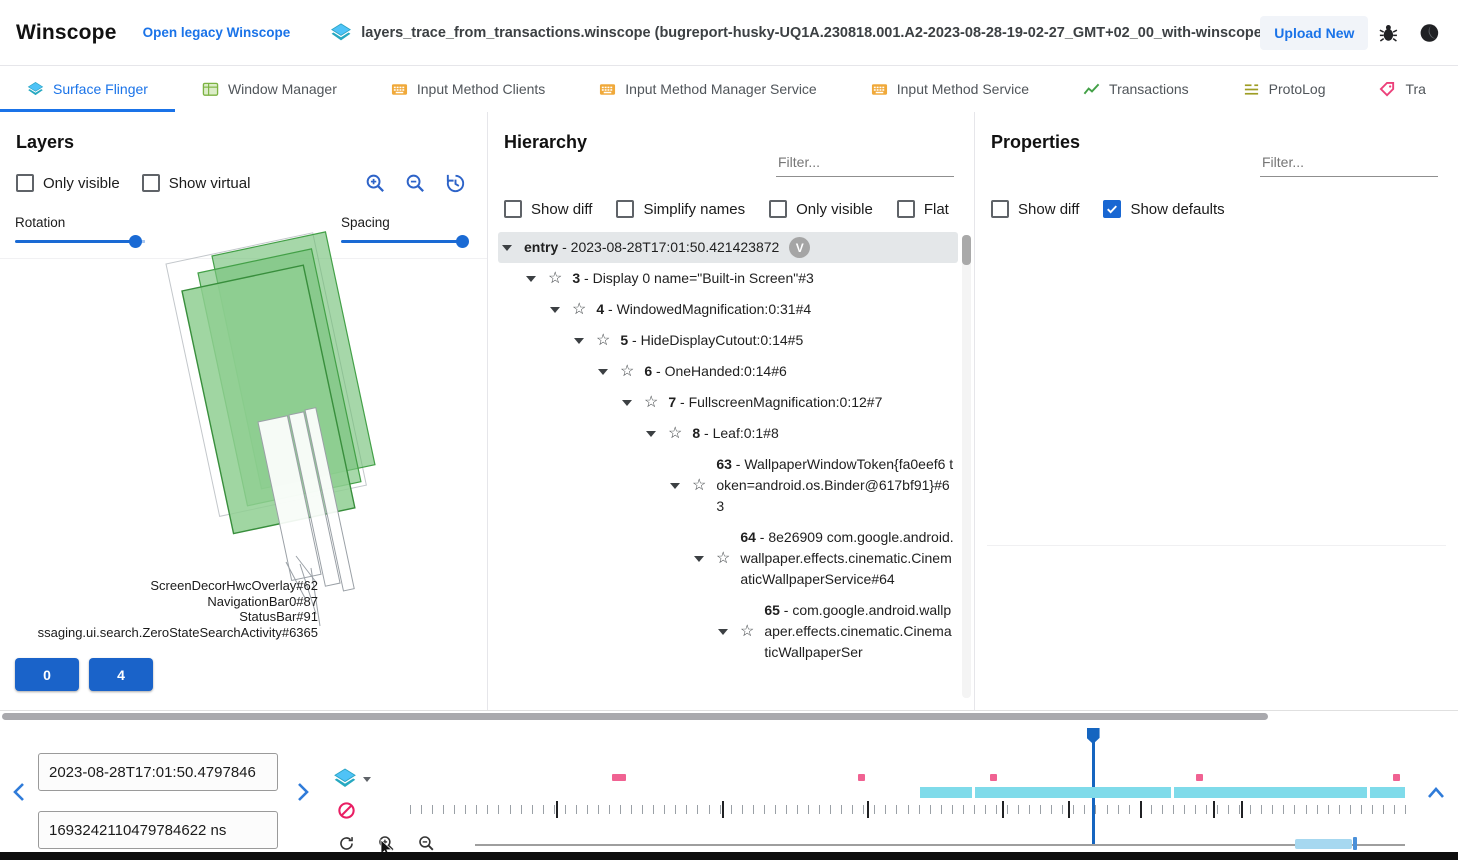 This screenshot has height=860, width=1458. Describe the element at coordinates (135, 241) in the screenshot. I see `rotation-slider-thumb` at that location.